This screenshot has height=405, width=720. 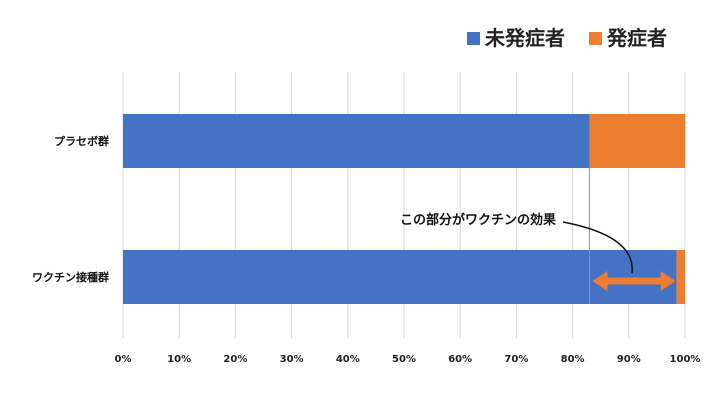 I want to click on legend-label: 発症者, so click(x=636, y=38).